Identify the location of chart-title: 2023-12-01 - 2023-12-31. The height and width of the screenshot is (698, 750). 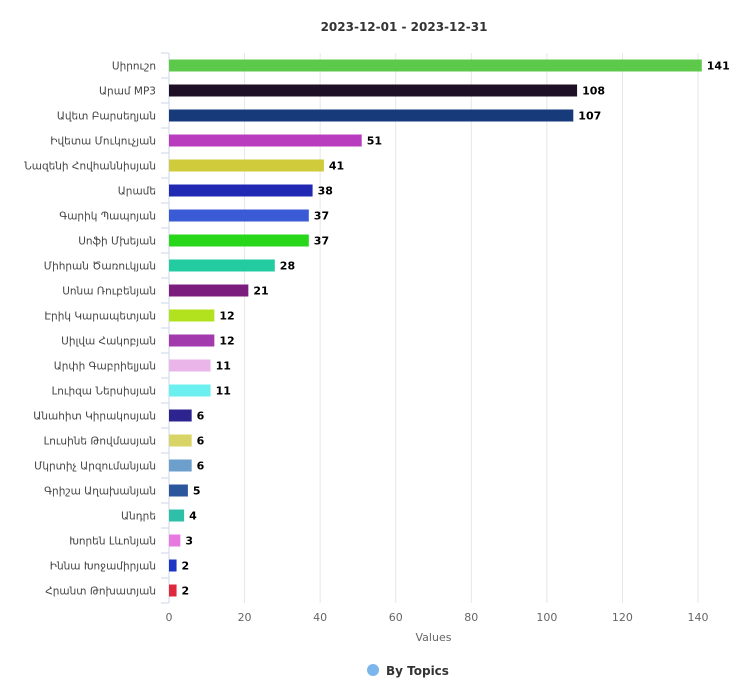
(404, 27).